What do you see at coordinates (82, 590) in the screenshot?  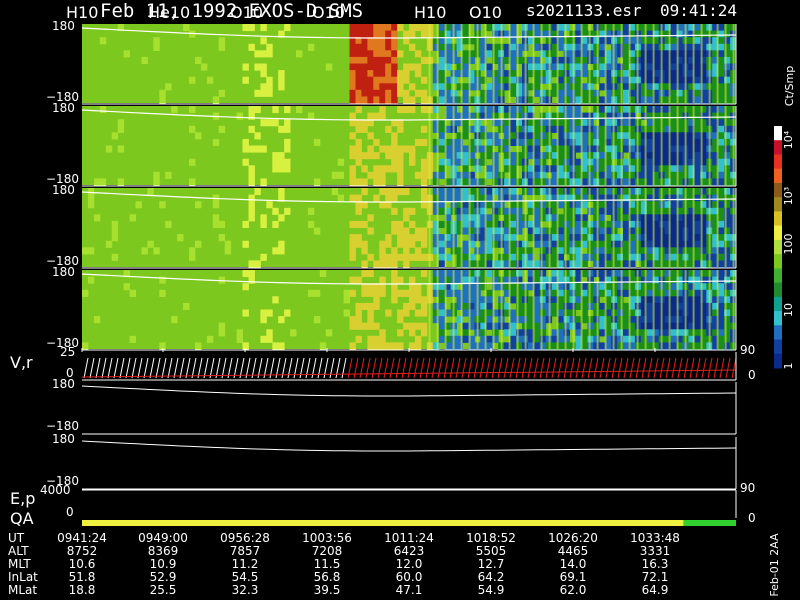 I see `ephemeris-value: 18.8` at bounding box center [82, 590].